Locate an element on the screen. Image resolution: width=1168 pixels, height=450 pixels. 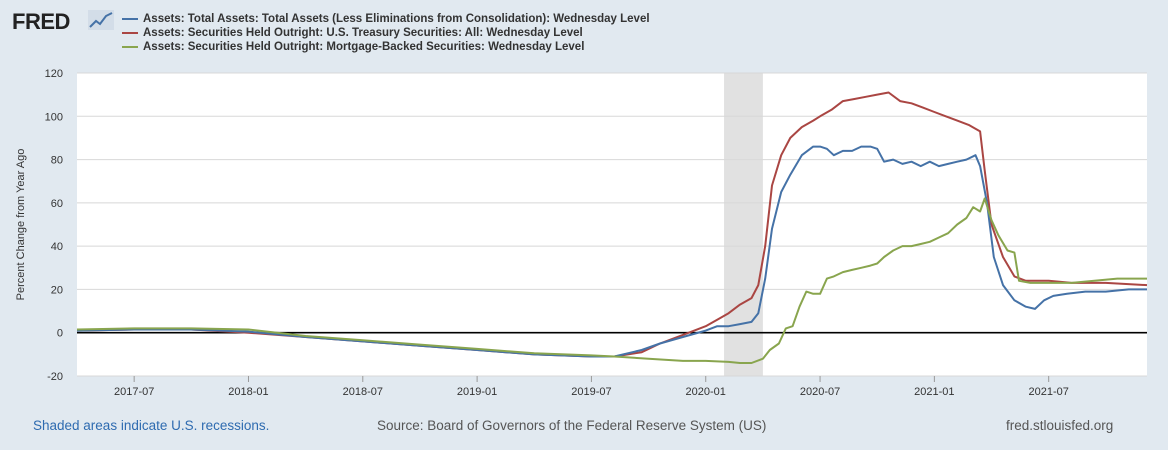
y-tick-label: 80 is located at coordinates (57, 161).